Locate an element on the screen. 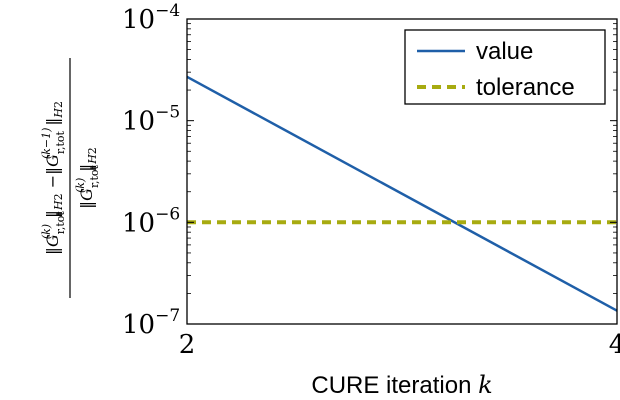 This screenshot has width=620, height=400. legend-box is located at coordinates (505, 67).